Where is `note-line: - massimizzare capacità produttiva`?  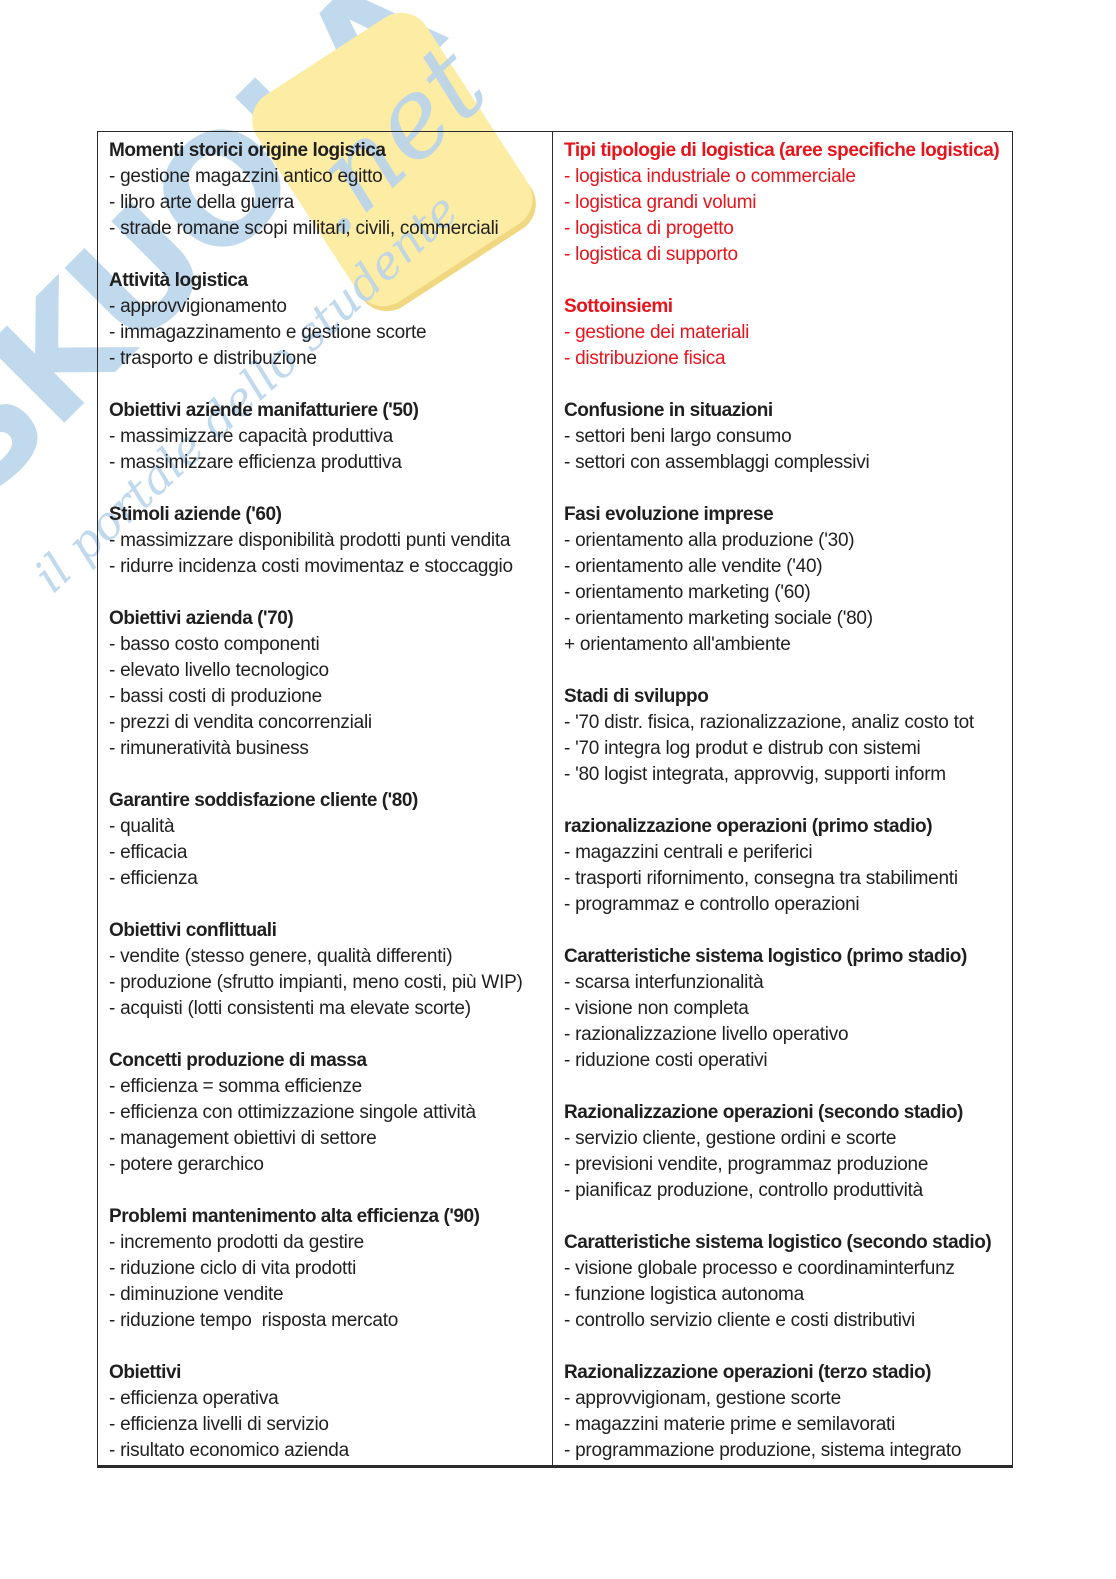
note-line: - massimizzare capacità produttiva is located at coordinates (251, 436).